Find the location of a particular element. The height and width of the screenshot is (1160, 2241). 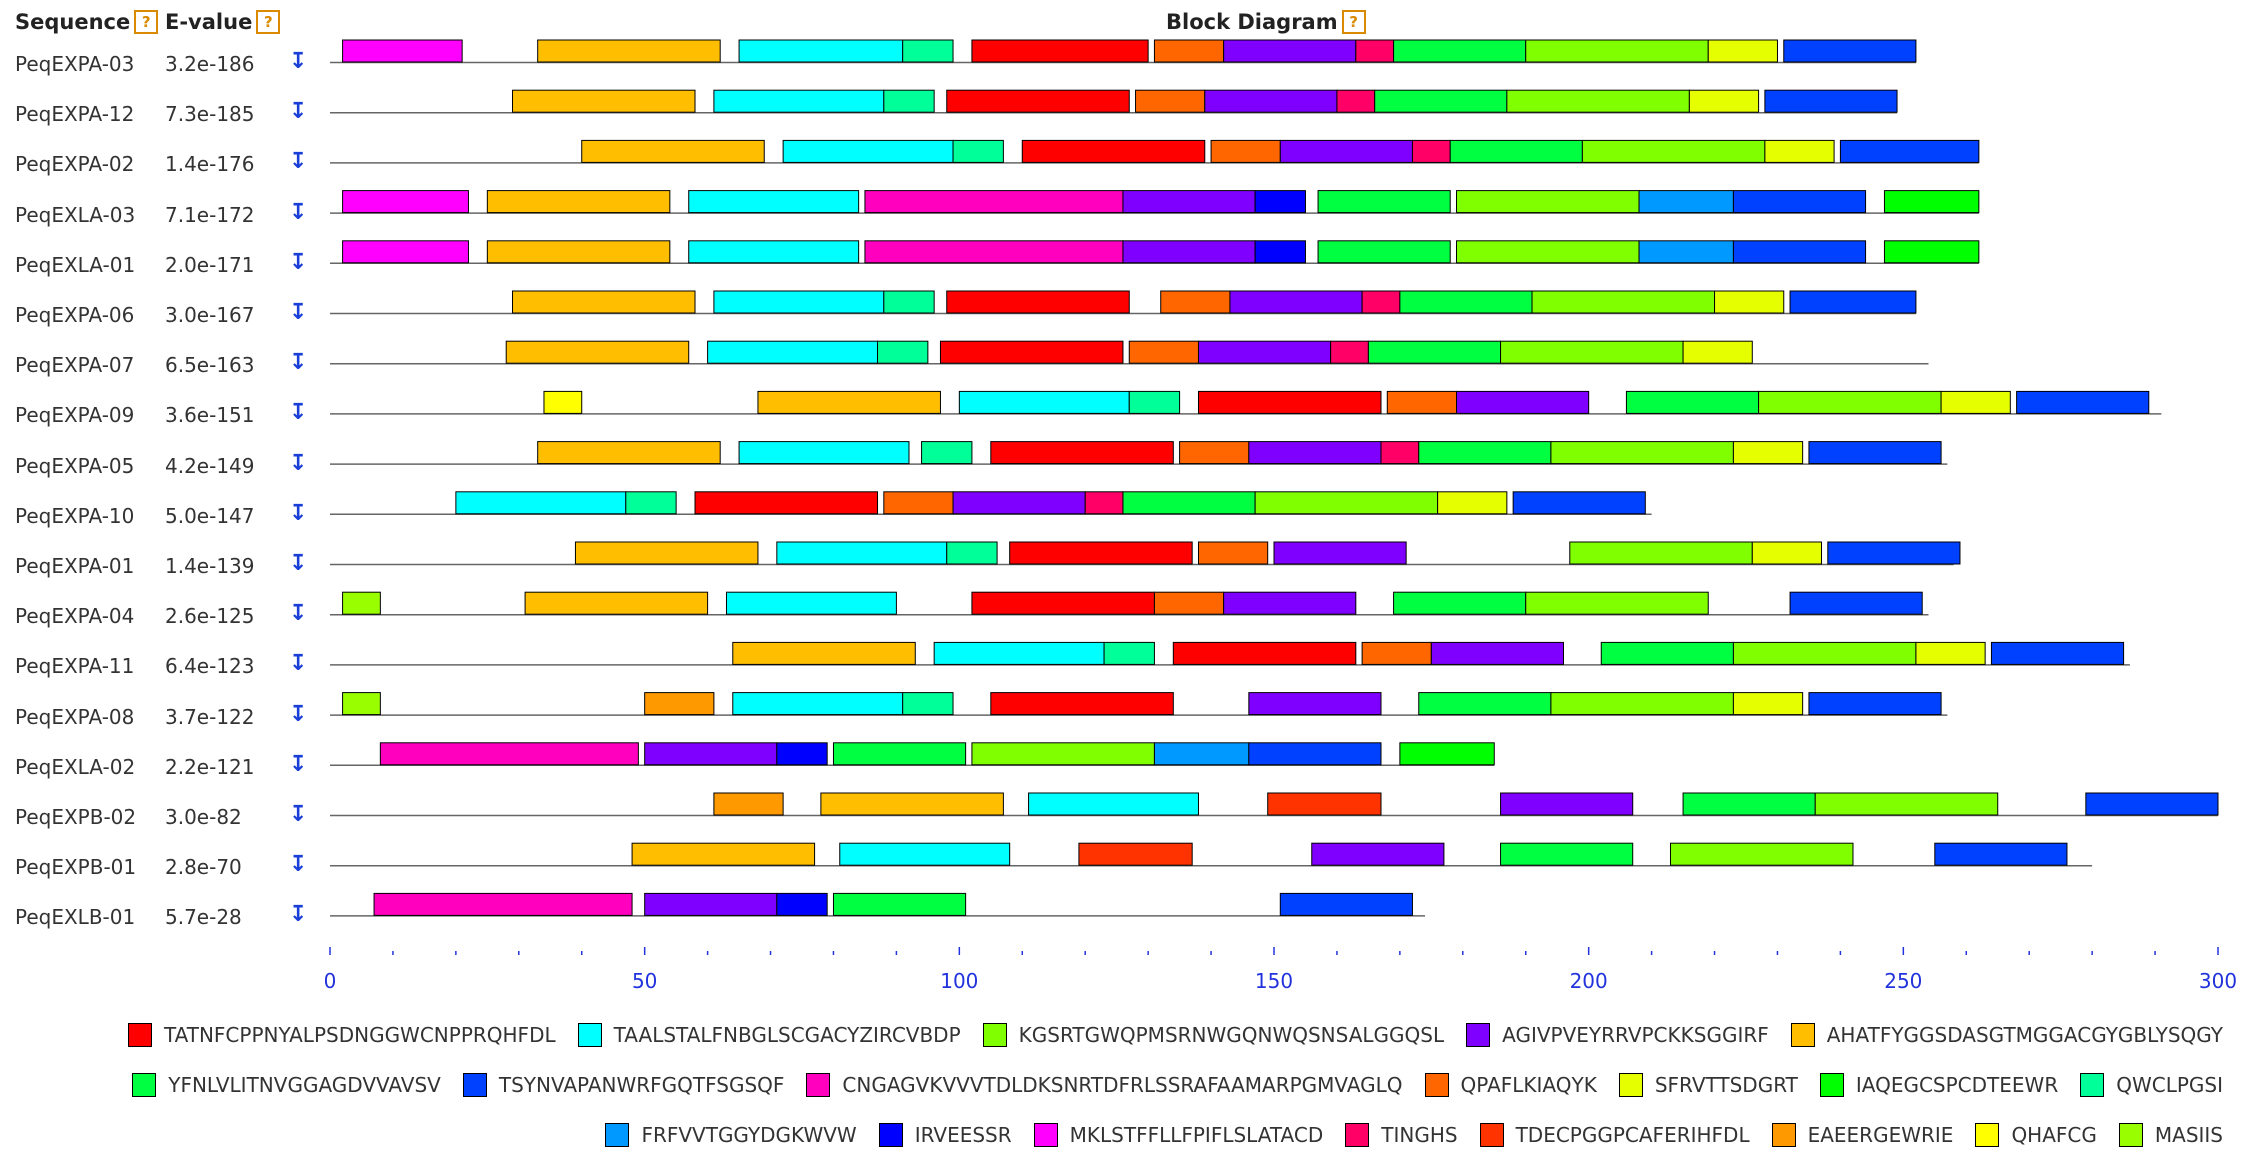

legend-item: IAQEGCSPCDTEEWR is located at coordinates (1938, 1085).